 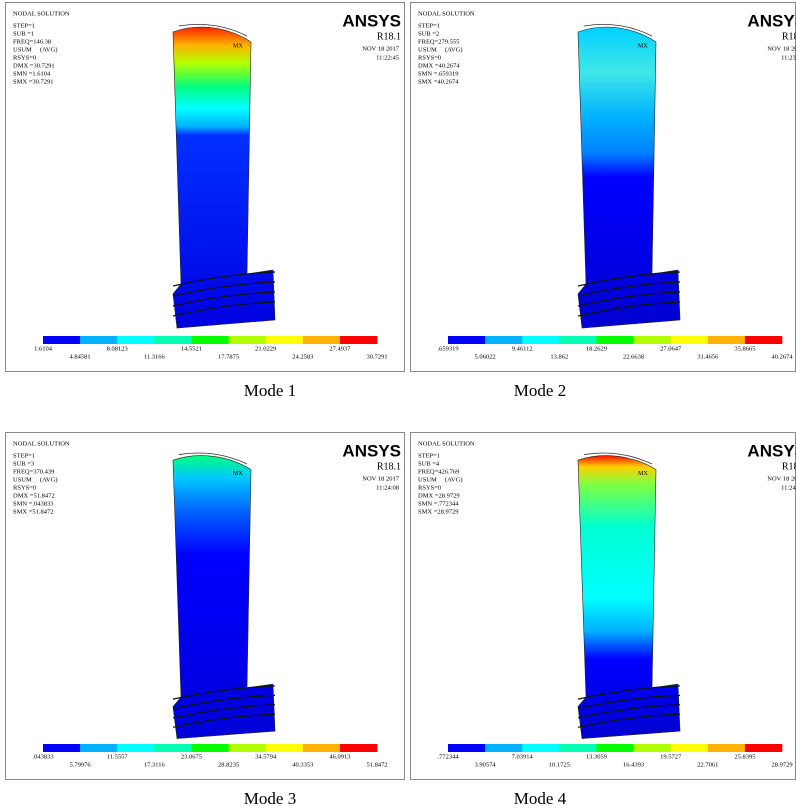 What do you see at coordinates (540, 798) in the screenshot?
I see `caption: Mode 4` at bounding box center [540, 798].